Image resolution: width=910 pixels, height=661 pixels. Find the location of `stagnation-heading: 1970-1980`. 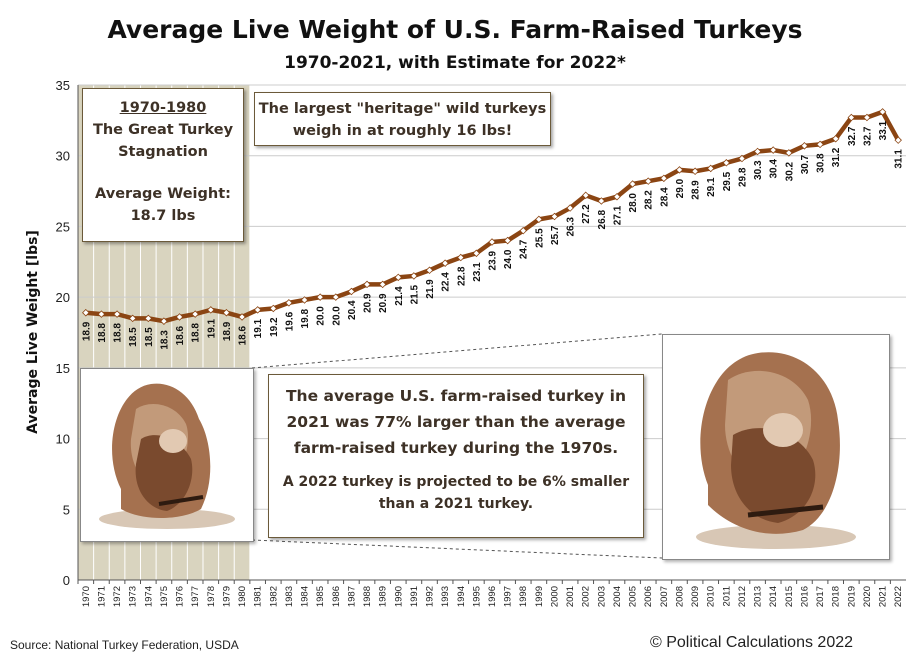

stagnation-heading: 1970-1980 is located at coordinates (163, 108).